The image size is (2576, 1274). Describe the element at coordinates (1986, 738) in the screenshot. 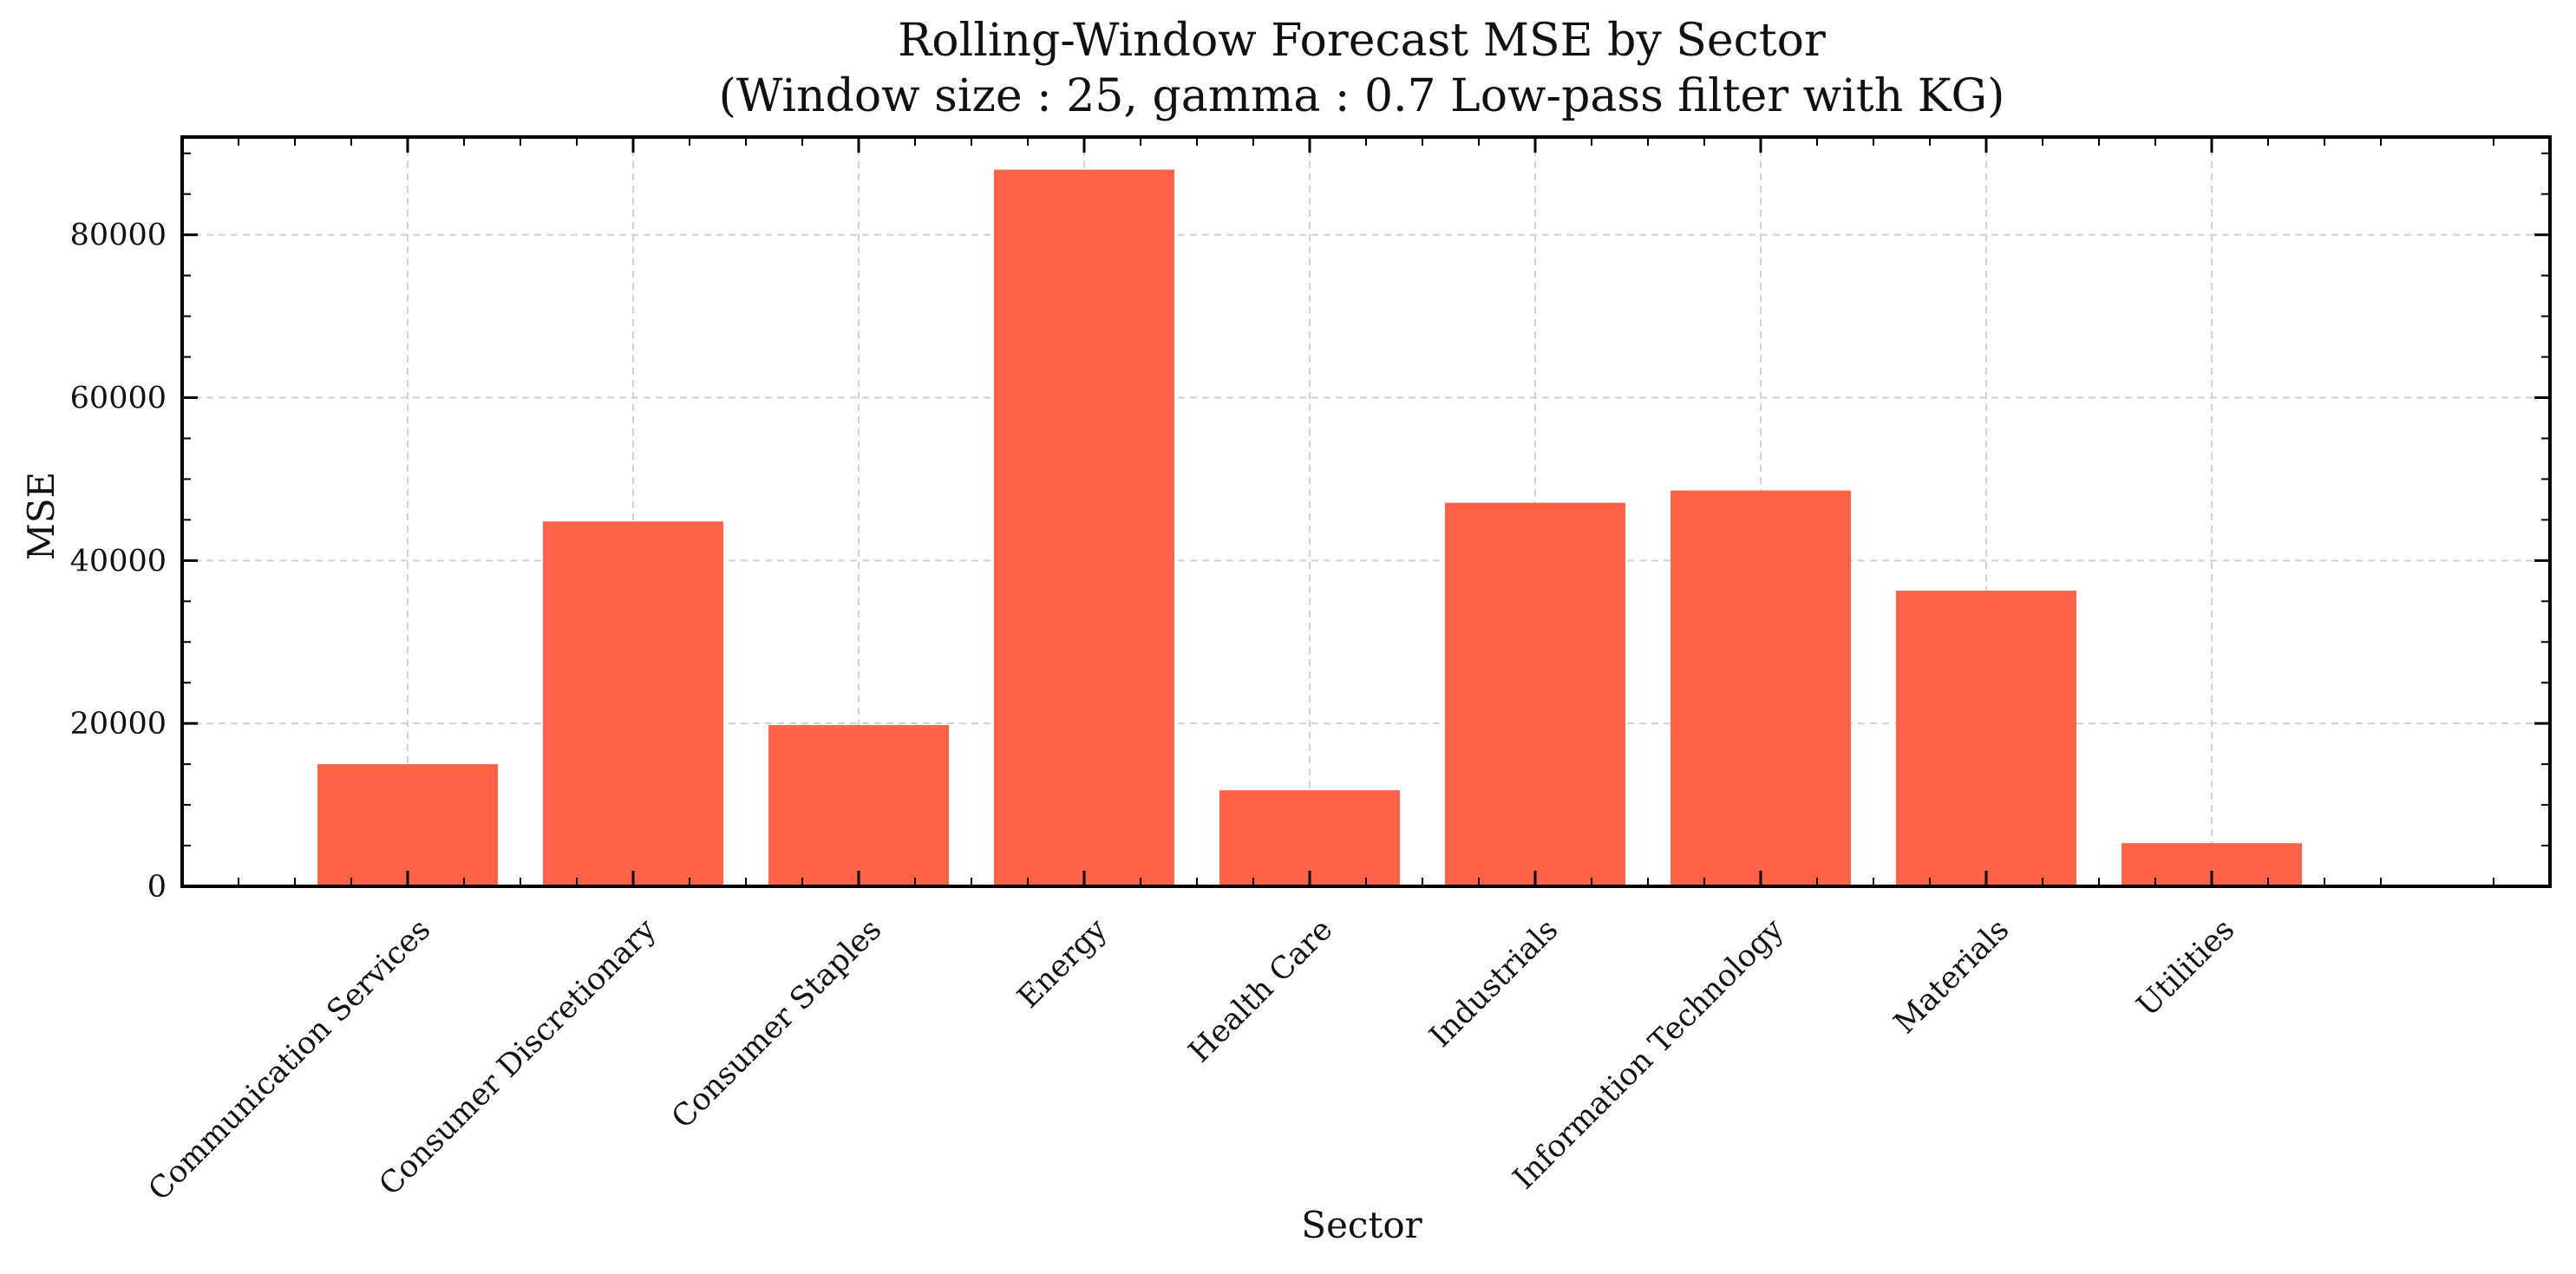

I see `bar-materials` at that location.